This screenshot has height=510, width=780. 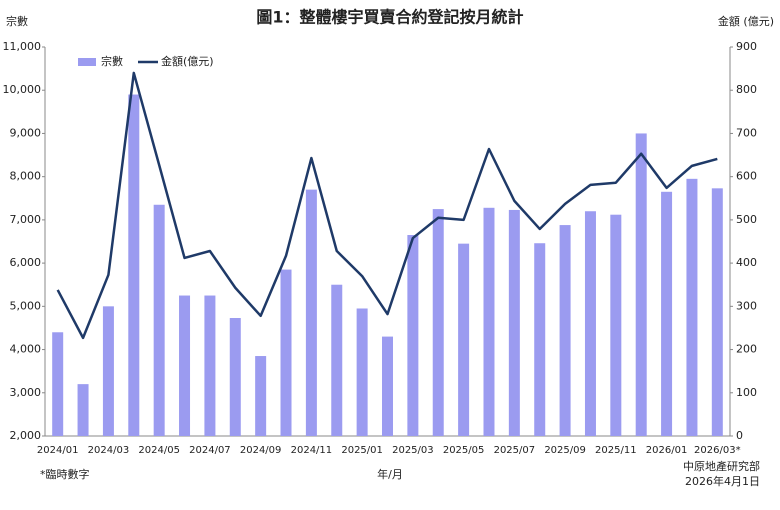 I want to click on source: 中原地產研究部, so click(x=721, y=466).